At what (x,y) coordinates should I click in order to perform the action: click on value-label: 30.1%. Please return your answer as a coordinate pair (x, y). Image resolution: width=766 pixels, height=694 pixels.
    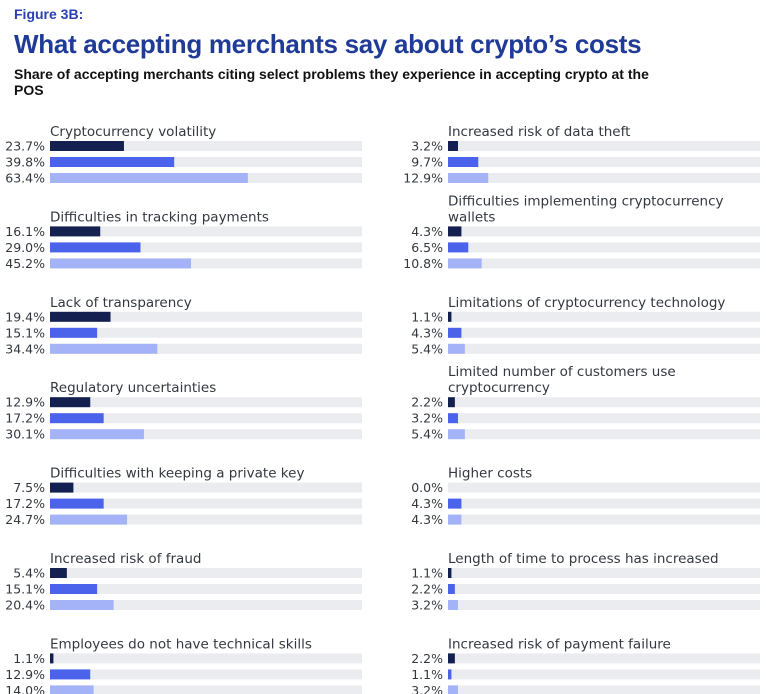
    Looking at the image, I should click on (25, 434).